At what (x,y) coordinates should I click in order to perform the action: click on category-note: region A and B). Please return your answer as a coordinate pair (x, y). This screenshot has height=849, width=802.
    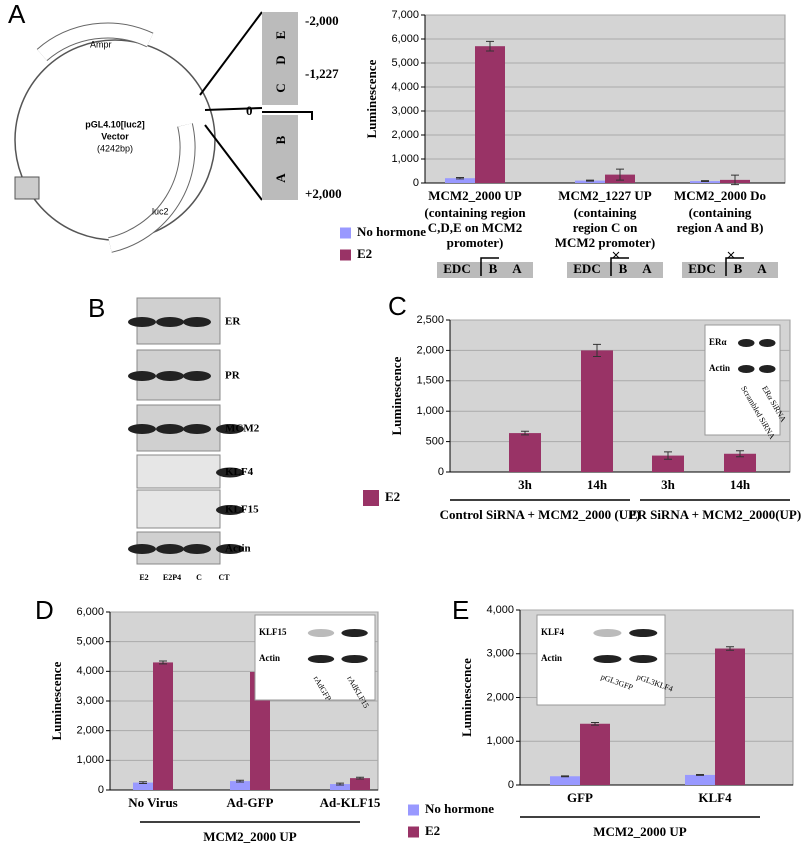
    Looking at the image, I should click on (720, 227).